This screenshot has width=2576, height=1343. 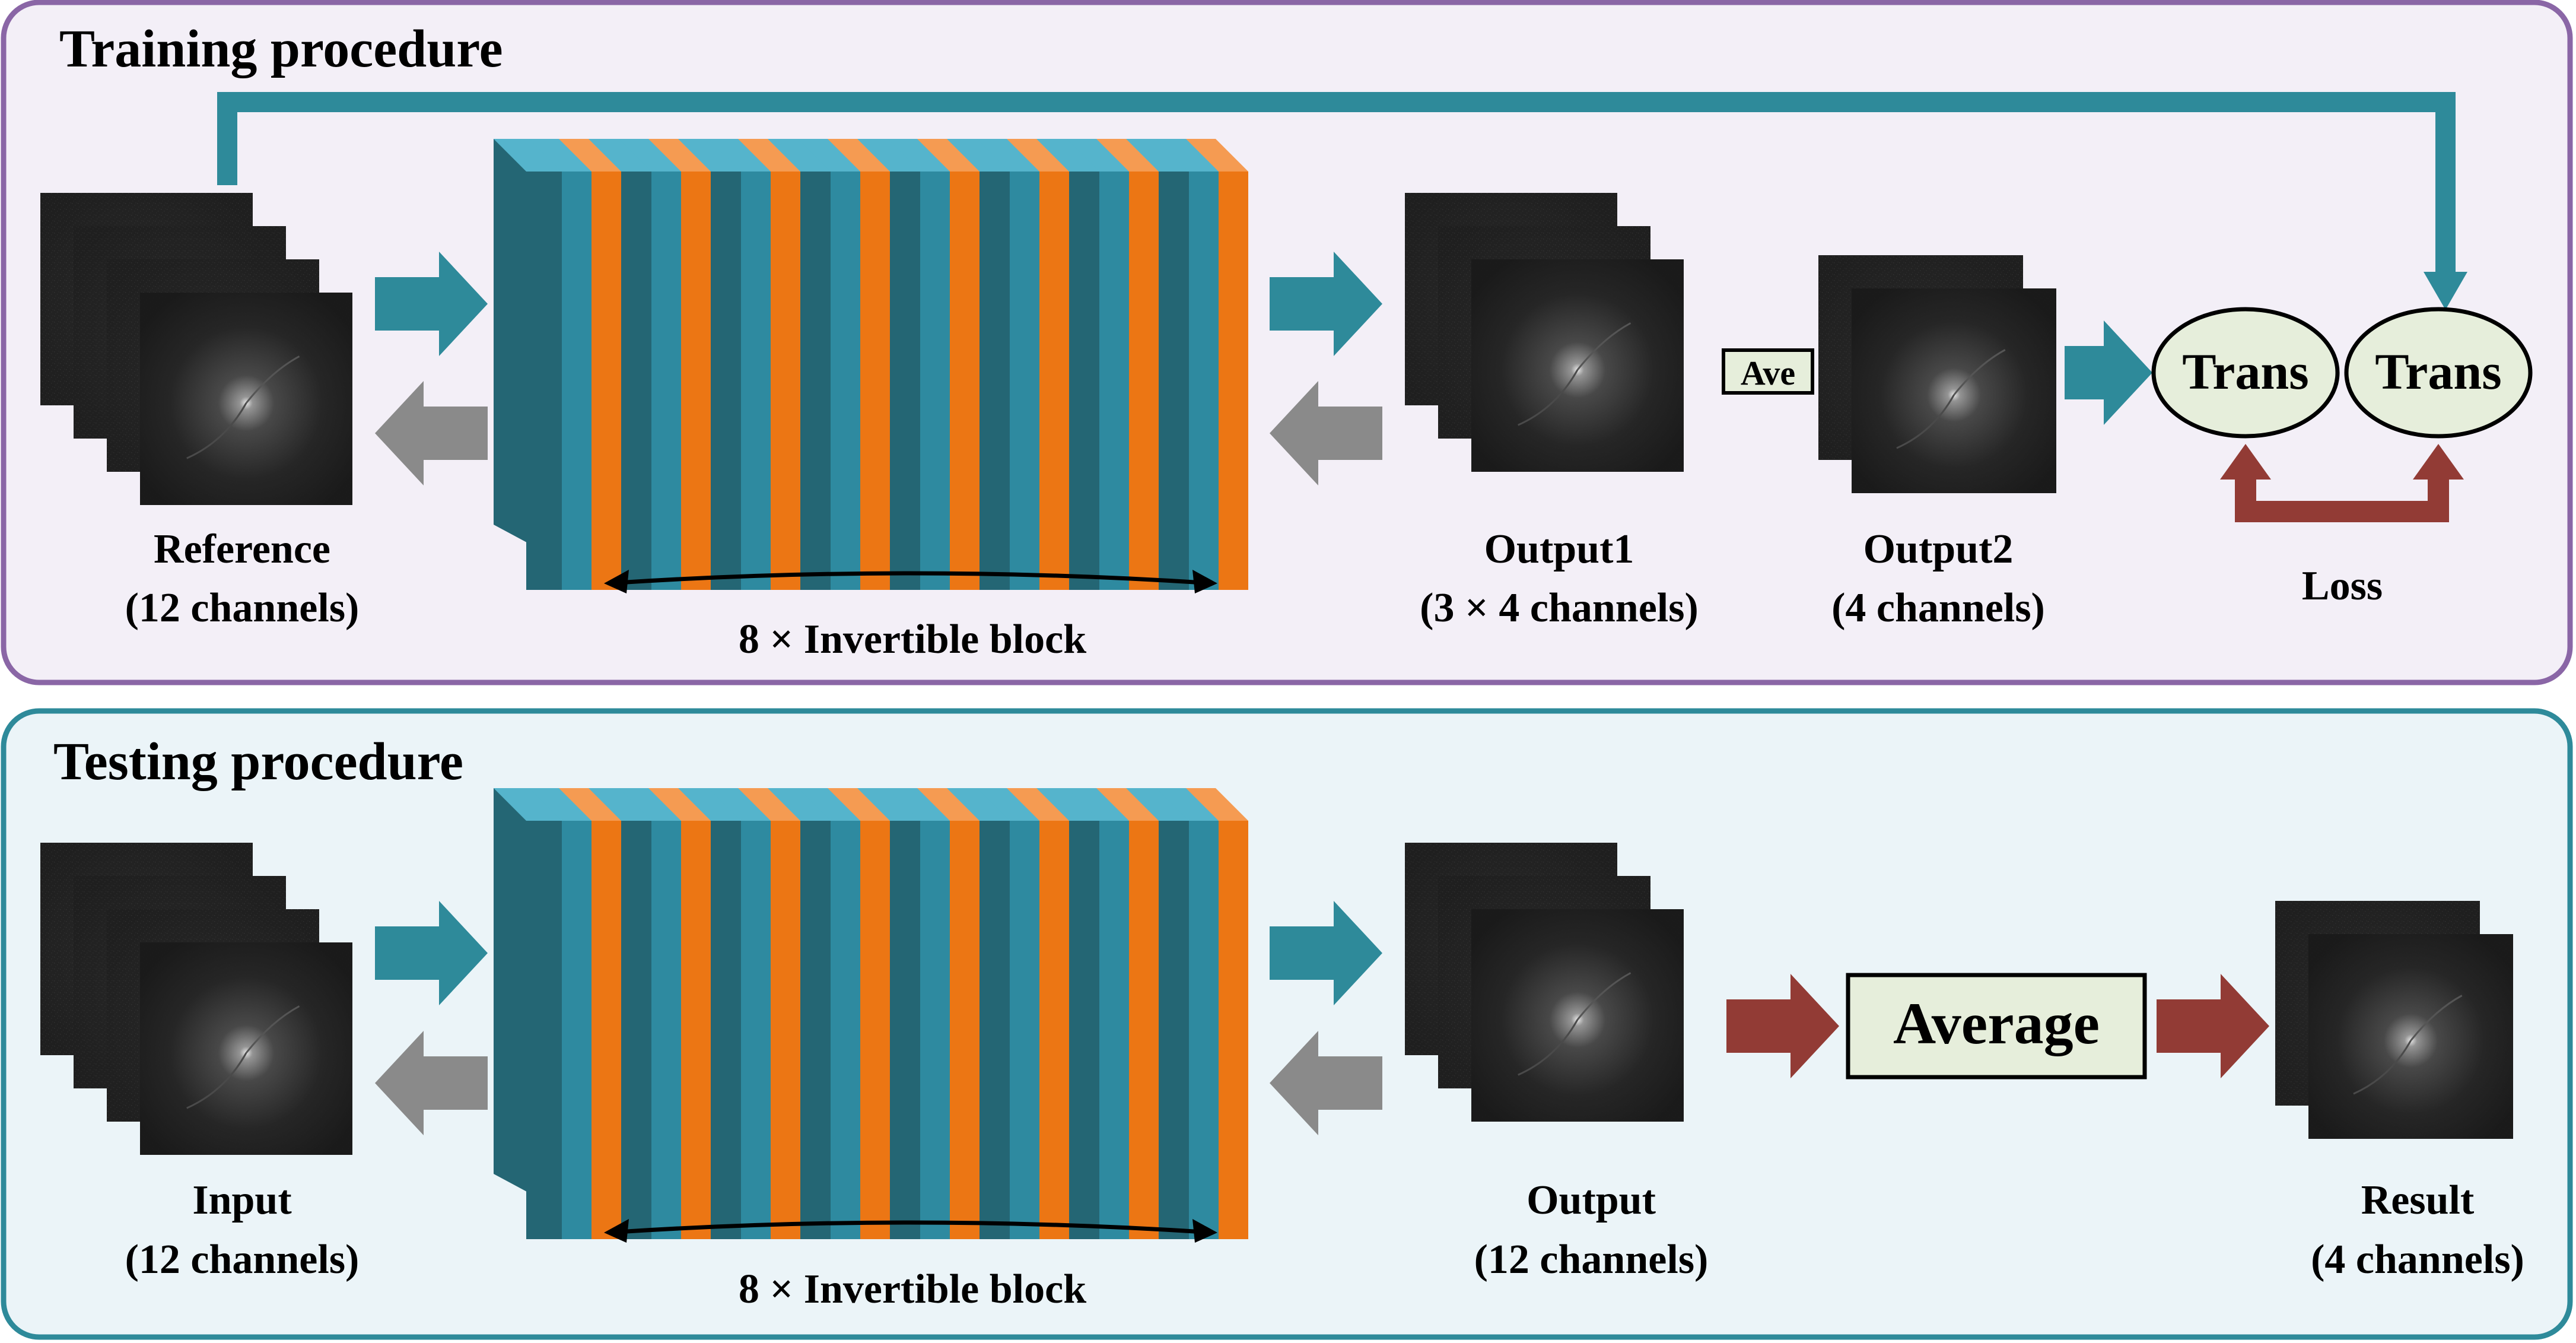 I want to click on arrow-output-to-average, so click(x=1782, y=1026).